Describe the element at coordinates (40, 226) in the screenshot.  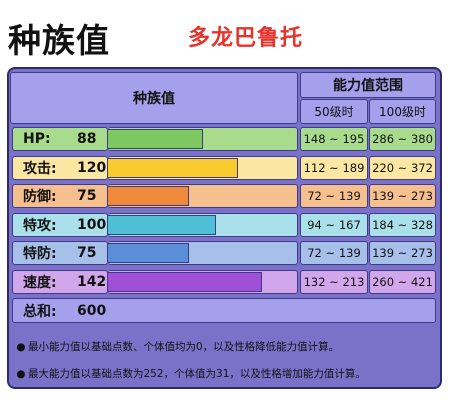
I see `stat-name: 特攻:` at that location.